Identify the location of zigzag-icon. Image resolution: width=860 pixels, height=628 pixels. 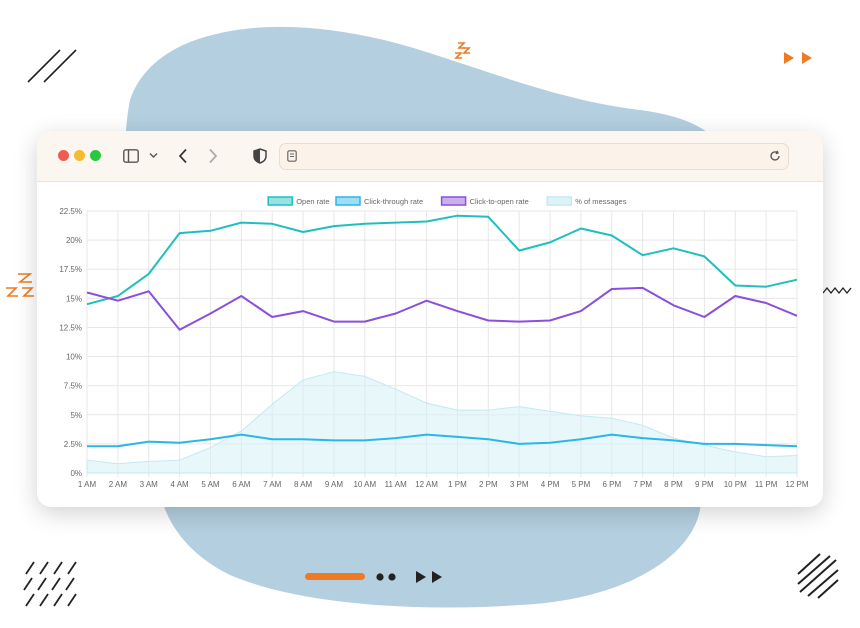
(462, 50).